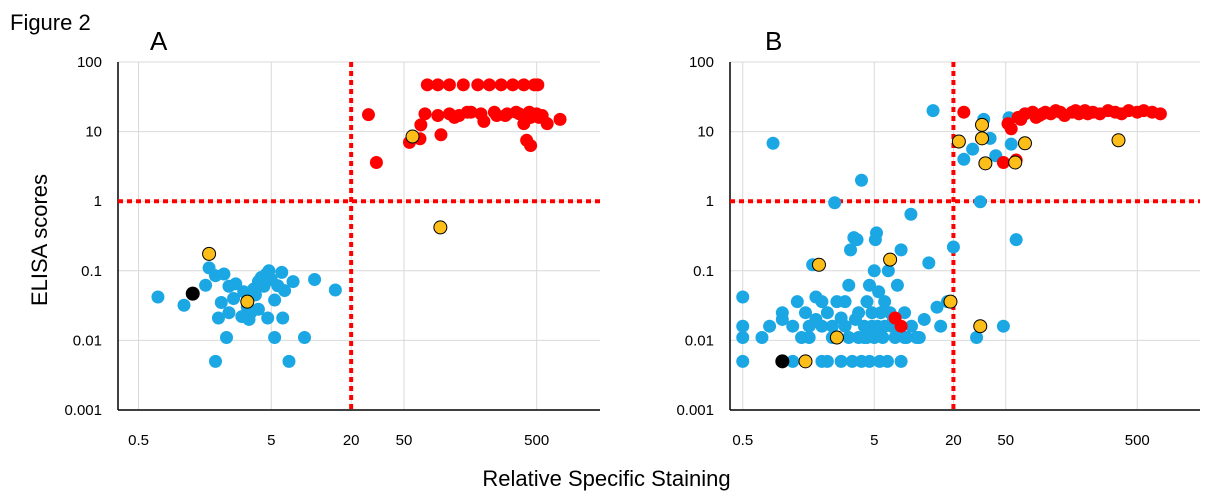 This screenshot has width=1213, height=498. Describe the element at coordinates (159, 41) in the screenshot. I see `panel-label-a: A` at that location.